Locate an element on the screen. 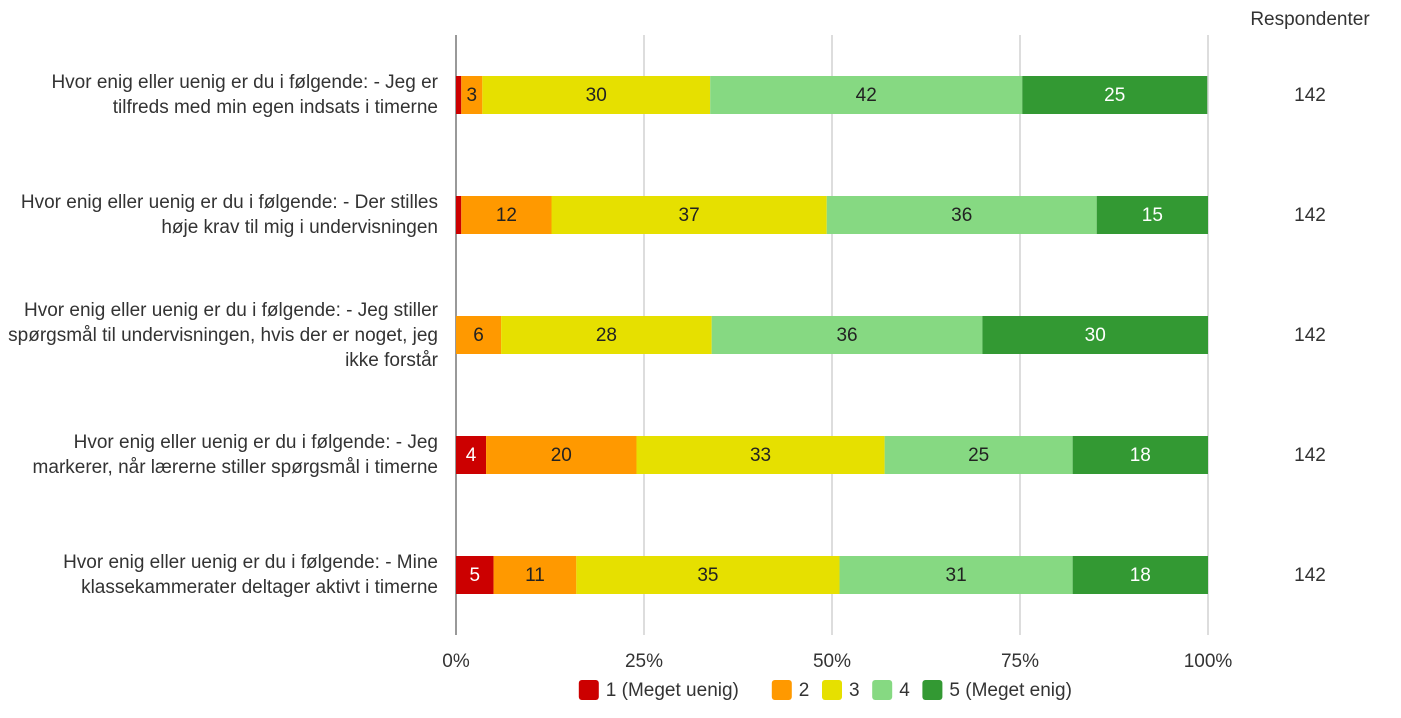  value-label: 20 is located at coordinates (561, 455).